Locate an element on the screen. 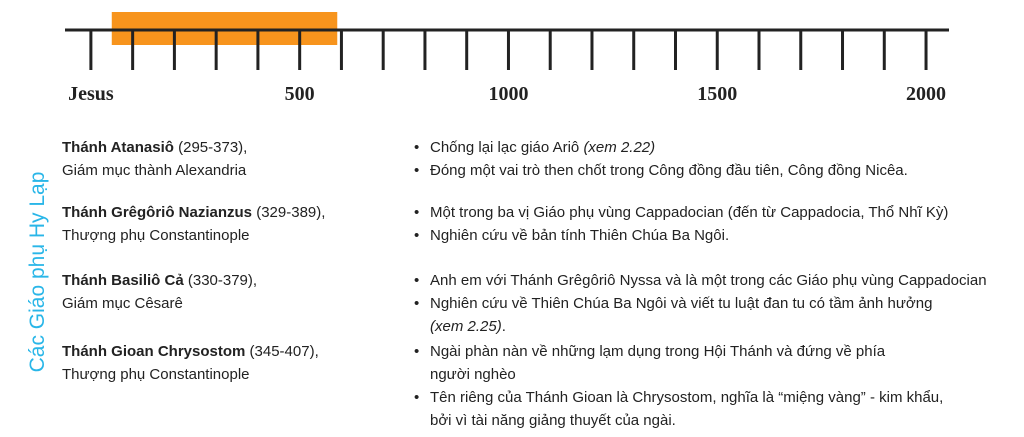  bullet-line: (xem 2.25). is located at coordinates (468, 327).